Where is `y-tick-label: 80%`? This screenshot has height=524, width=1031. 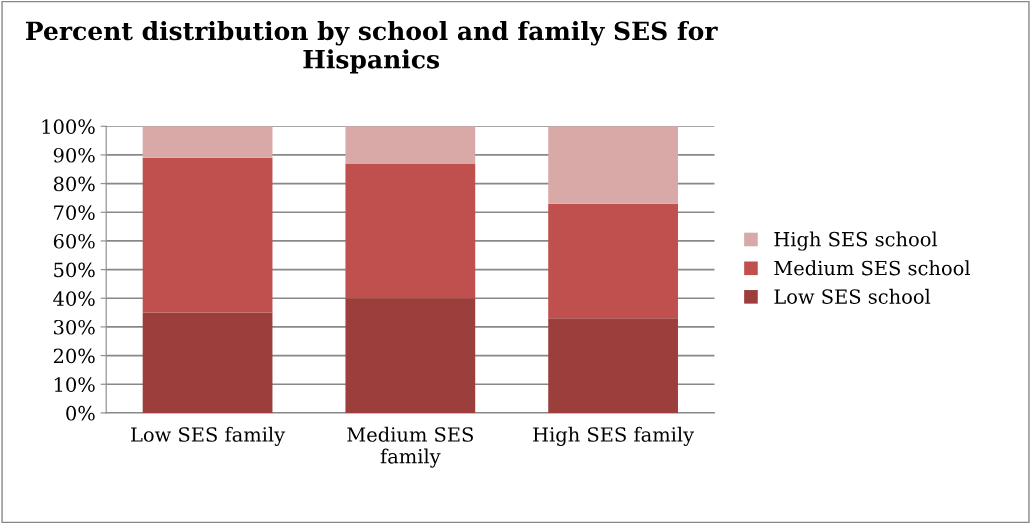 y-tick-label: 80% is located at coordinates (74, 184).